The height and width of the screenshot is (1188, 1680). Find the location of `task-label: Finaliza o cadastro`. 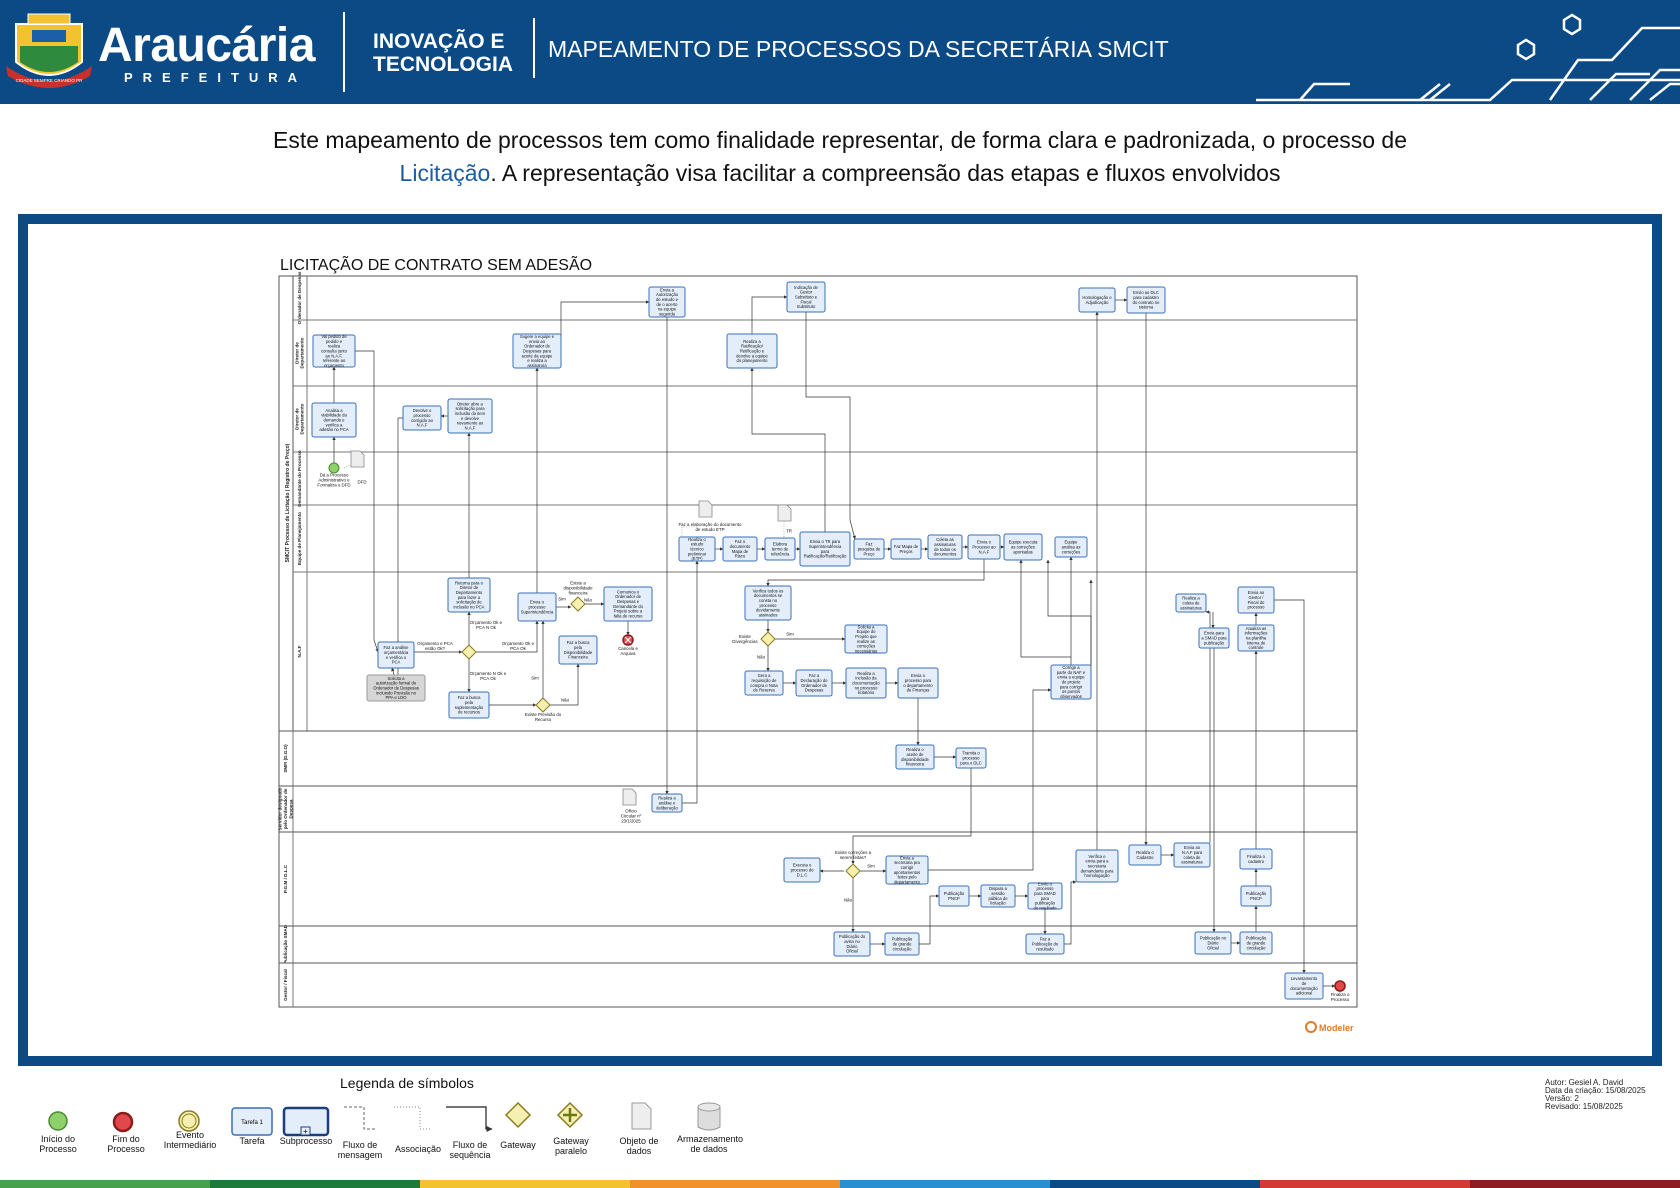

task-label: Finaliza o cadastro is located at coordinates (1256, 859).